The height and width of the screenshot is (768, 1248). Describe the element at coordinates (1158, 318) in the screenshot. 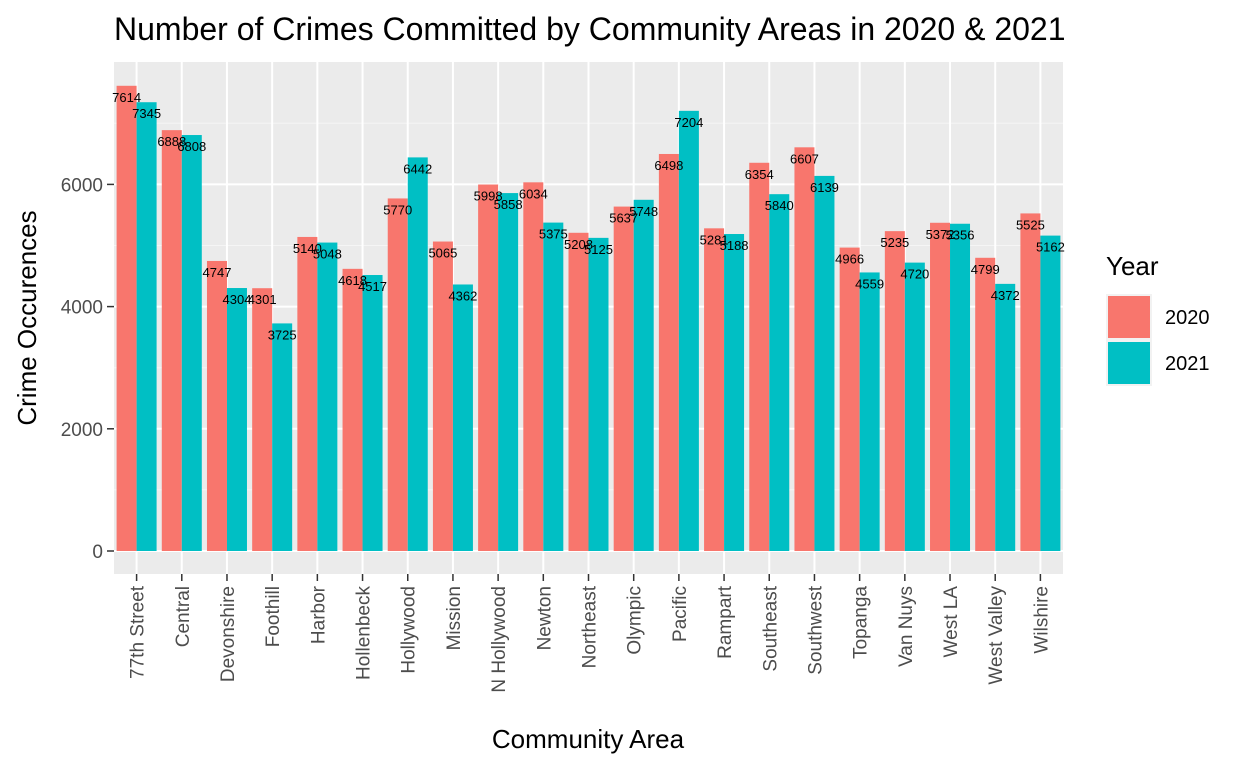

I see `legend: Year 2020 2021` at that location.